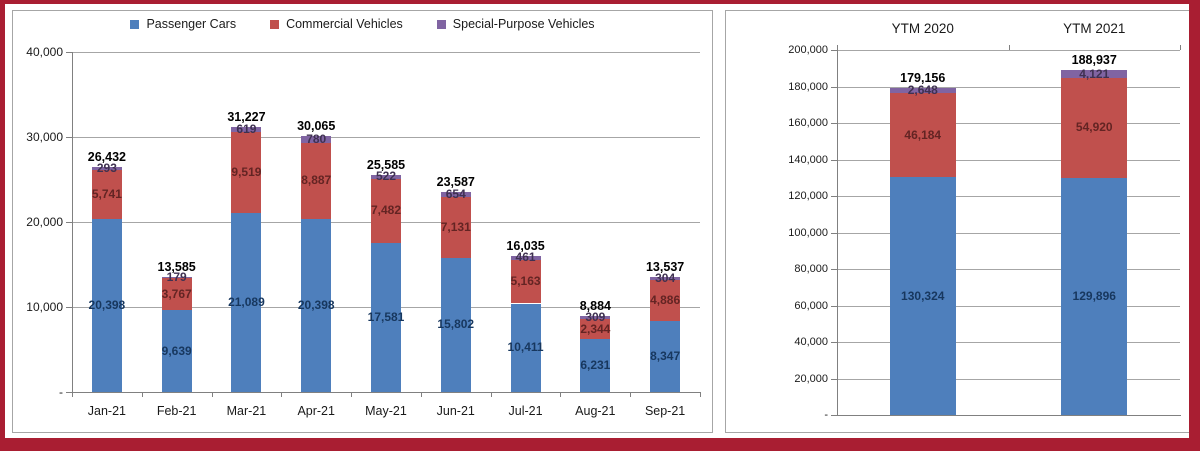  Describe the element at coordinates (316, 126) in the screenshot. I see `total-label-apr-21: 30,065` at that location.